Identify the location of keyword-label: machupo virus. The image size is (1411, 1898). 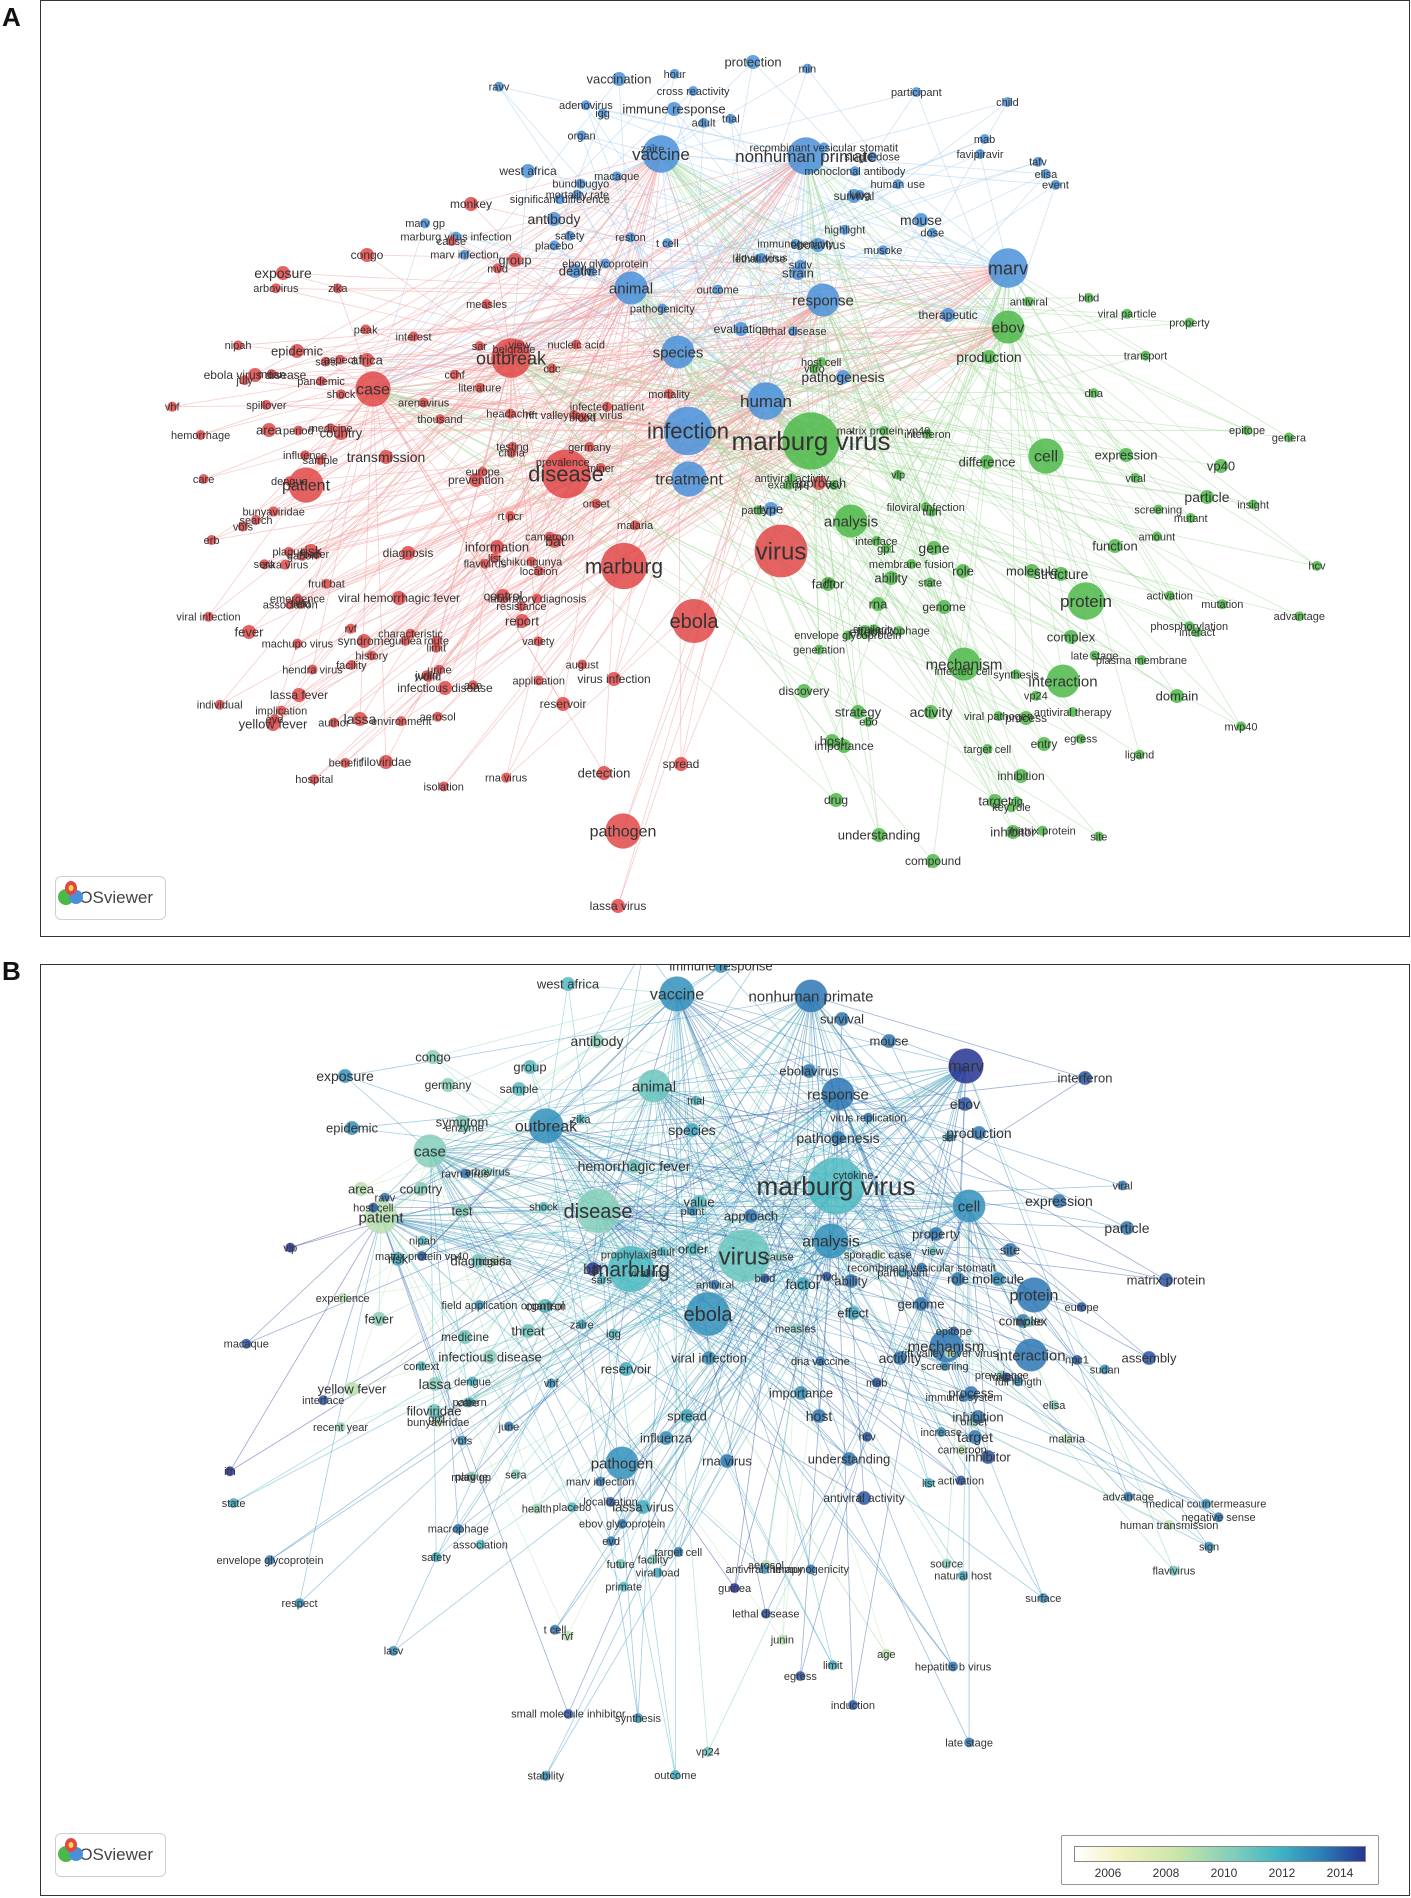
(298, 645).